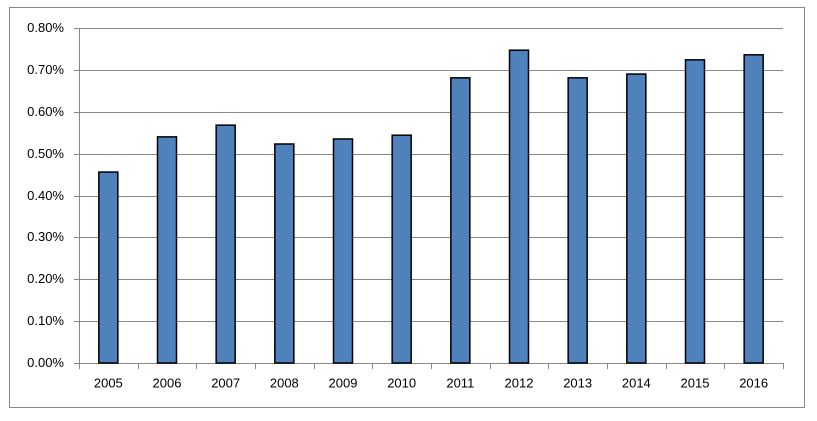 The image size is (817, 421). What do you see at coordinates (45, 153) in the screenshot?
I see `y-tick-label: 0.50%` at bounding box center [45, 153].